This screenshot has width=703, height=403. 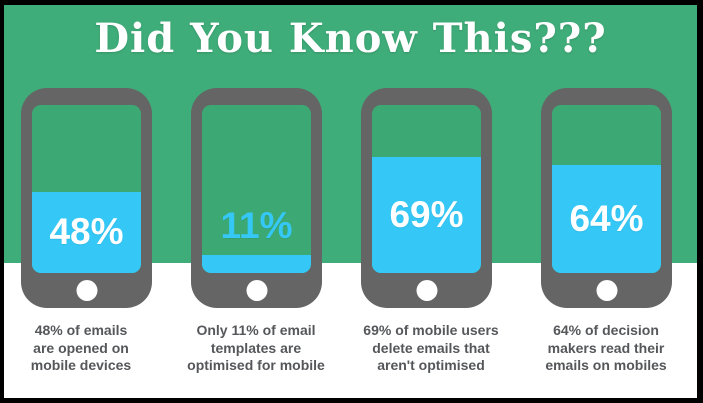 I want to click on caption-line: are opened on, so click(x=81, y=347).